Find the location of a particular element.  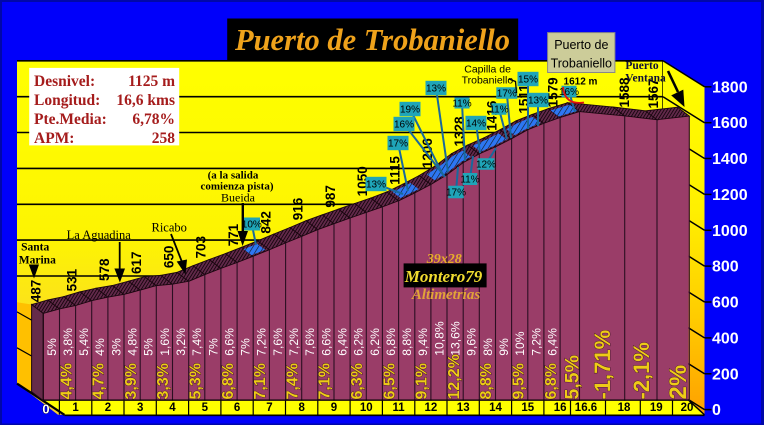

svg-text: 39x28 is located at coordinates (444, 259).